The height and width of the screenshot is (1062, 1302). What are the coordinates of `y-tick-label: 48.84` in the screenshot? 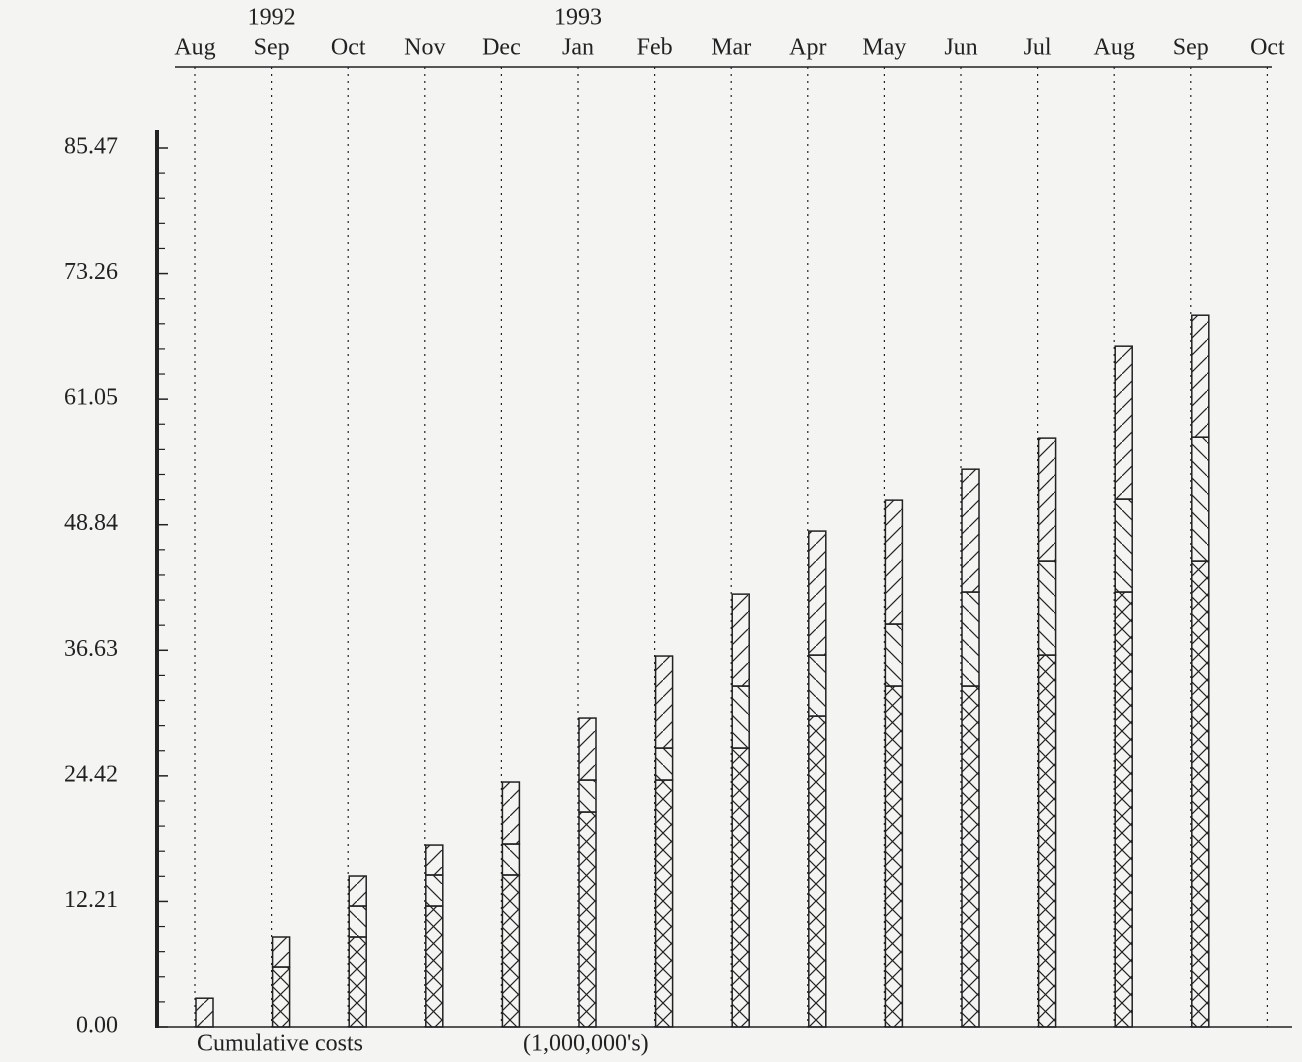 It's located at (91, 523).